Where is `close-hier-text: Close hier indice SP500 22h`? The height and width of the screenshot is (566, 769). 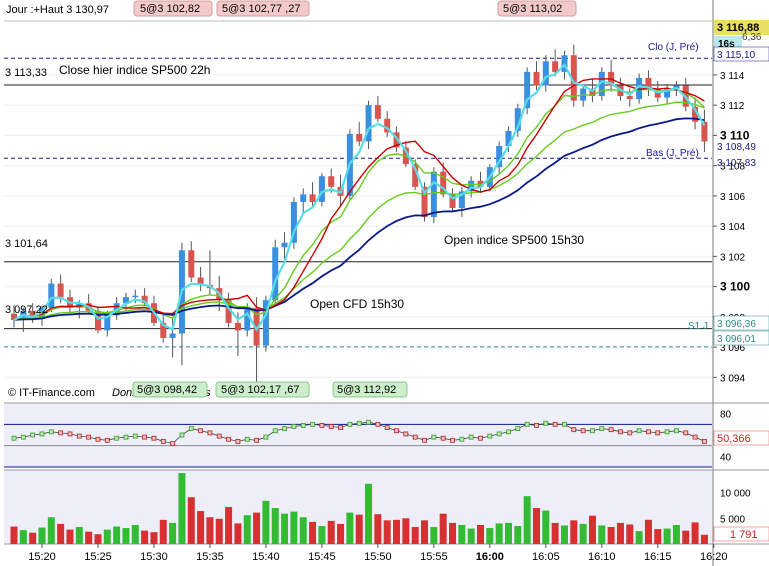 close-hier-text: Close hier indice SP500 22h is located at coordinates (134, 70).